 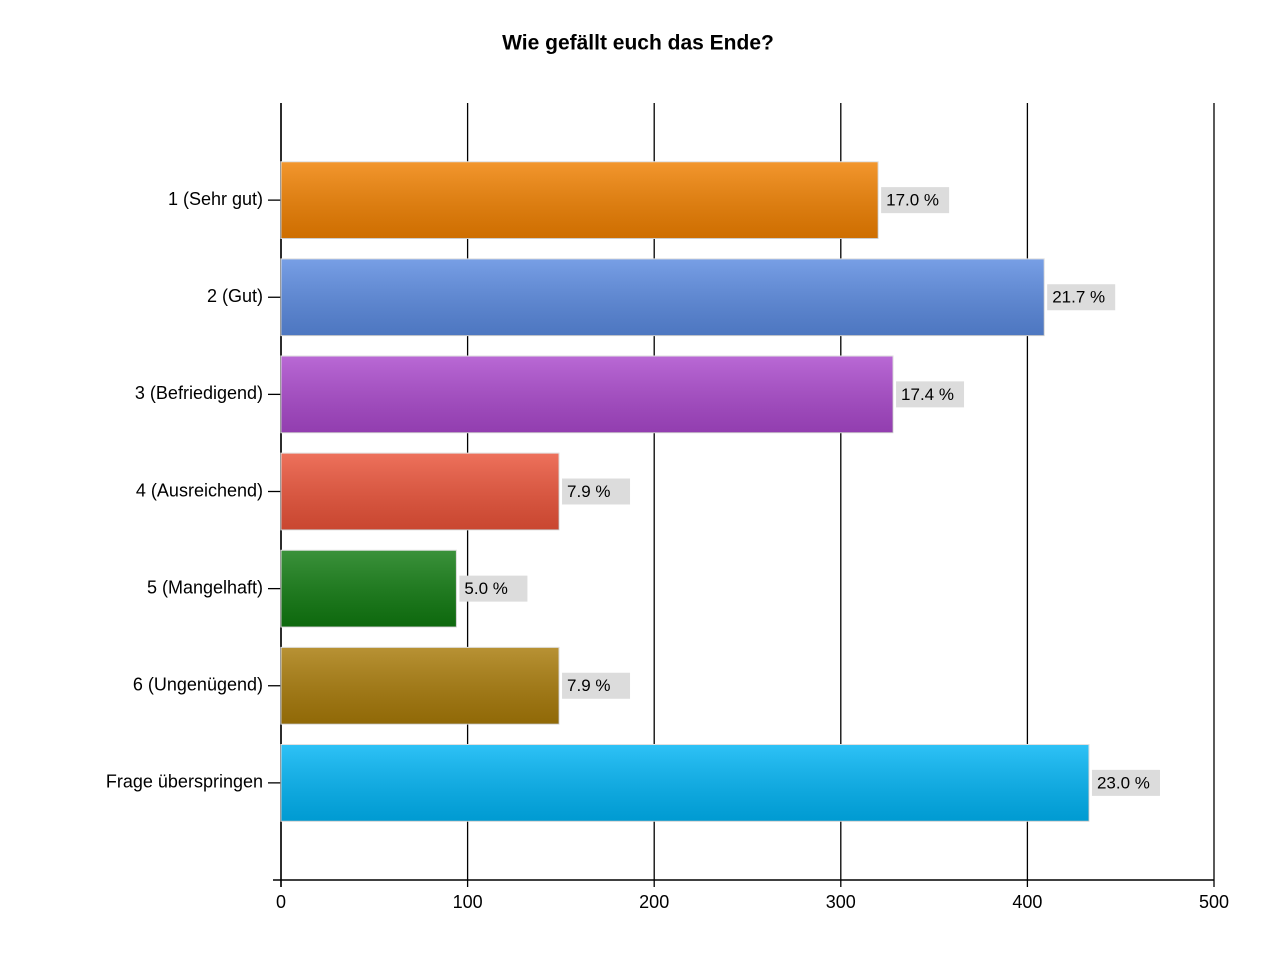 What do you see at coordinates (198, 685) in the screenshot?
I see `y-tick-label: 6 (Ungenügend)` at bounding box center [198, 685].